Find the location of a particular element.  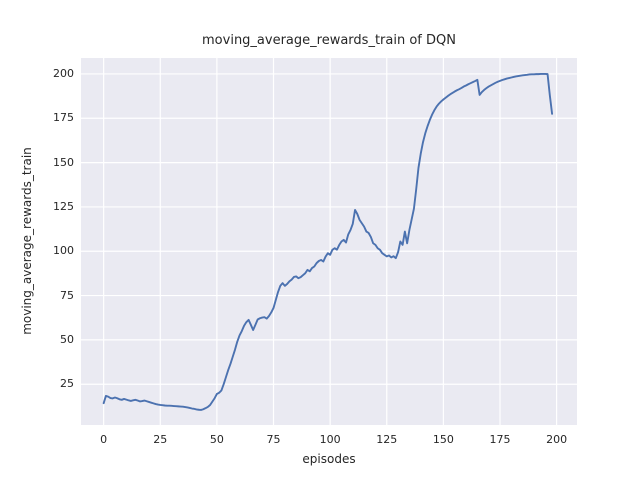

y-tick-label: 25 is located at coordinates (67, 384).